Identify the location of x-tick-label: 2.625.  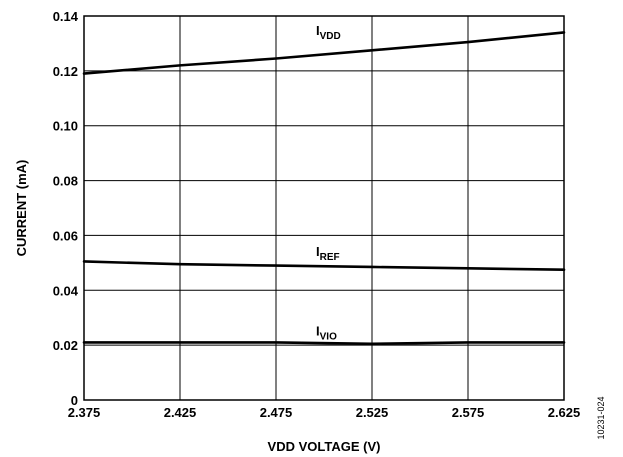
(564, 412).